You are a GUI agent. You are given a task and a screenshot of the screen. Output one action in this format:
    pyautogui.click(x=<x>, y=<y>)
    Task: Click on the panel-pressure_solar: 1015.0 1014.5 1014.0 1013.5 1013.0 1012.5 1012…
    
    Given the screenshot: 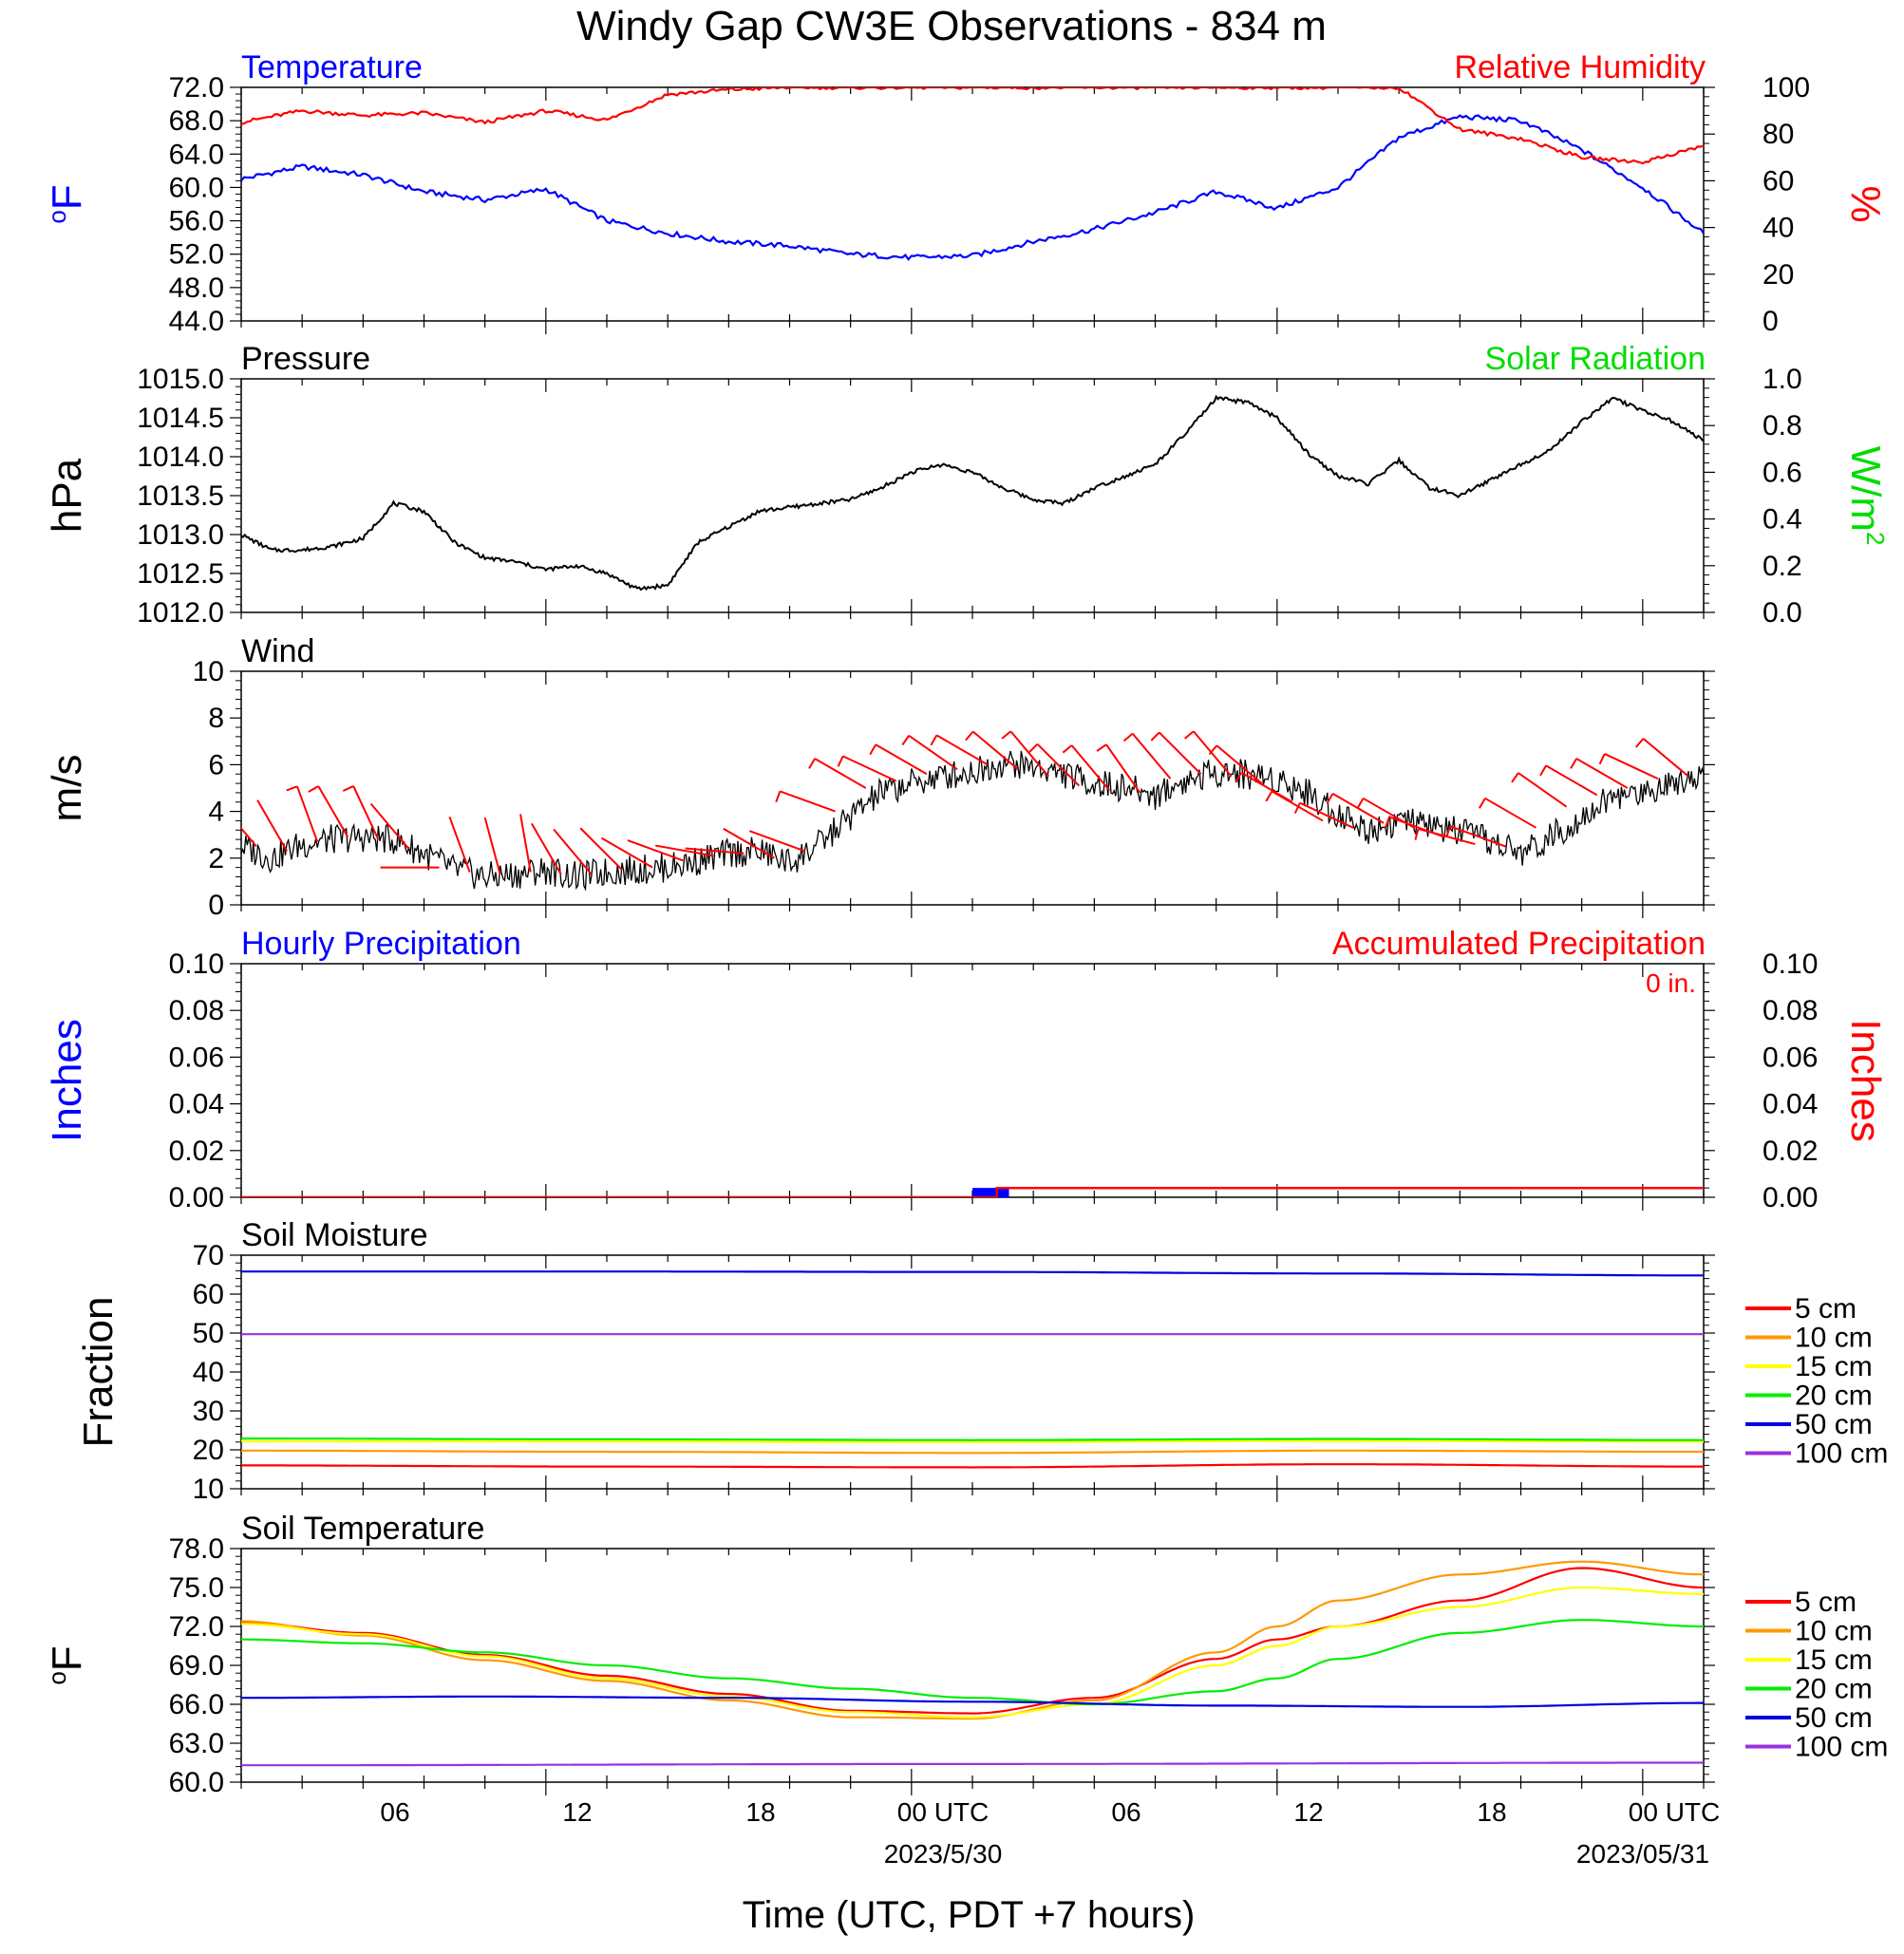 What is the action you would take?
    pyautogui.click(x=967, y=485)
    